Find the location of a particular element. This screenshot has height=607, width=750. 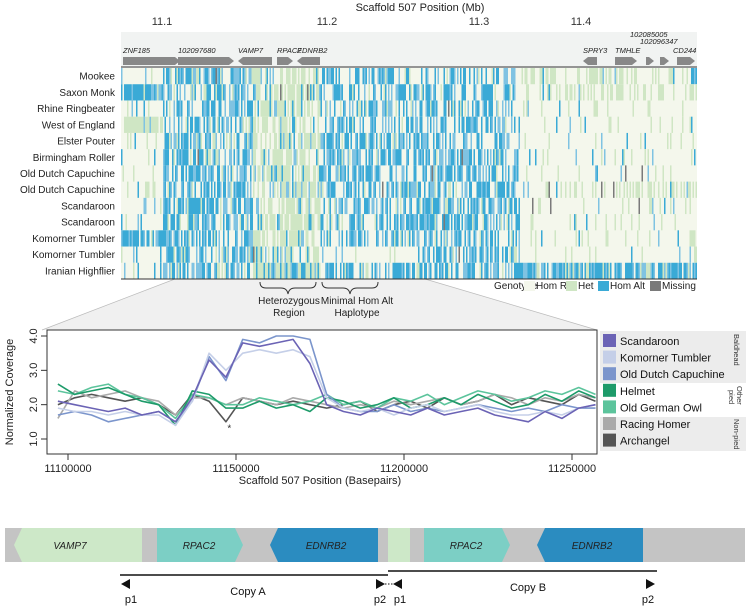

het-region-bracket is located at coordinates (288, 288).